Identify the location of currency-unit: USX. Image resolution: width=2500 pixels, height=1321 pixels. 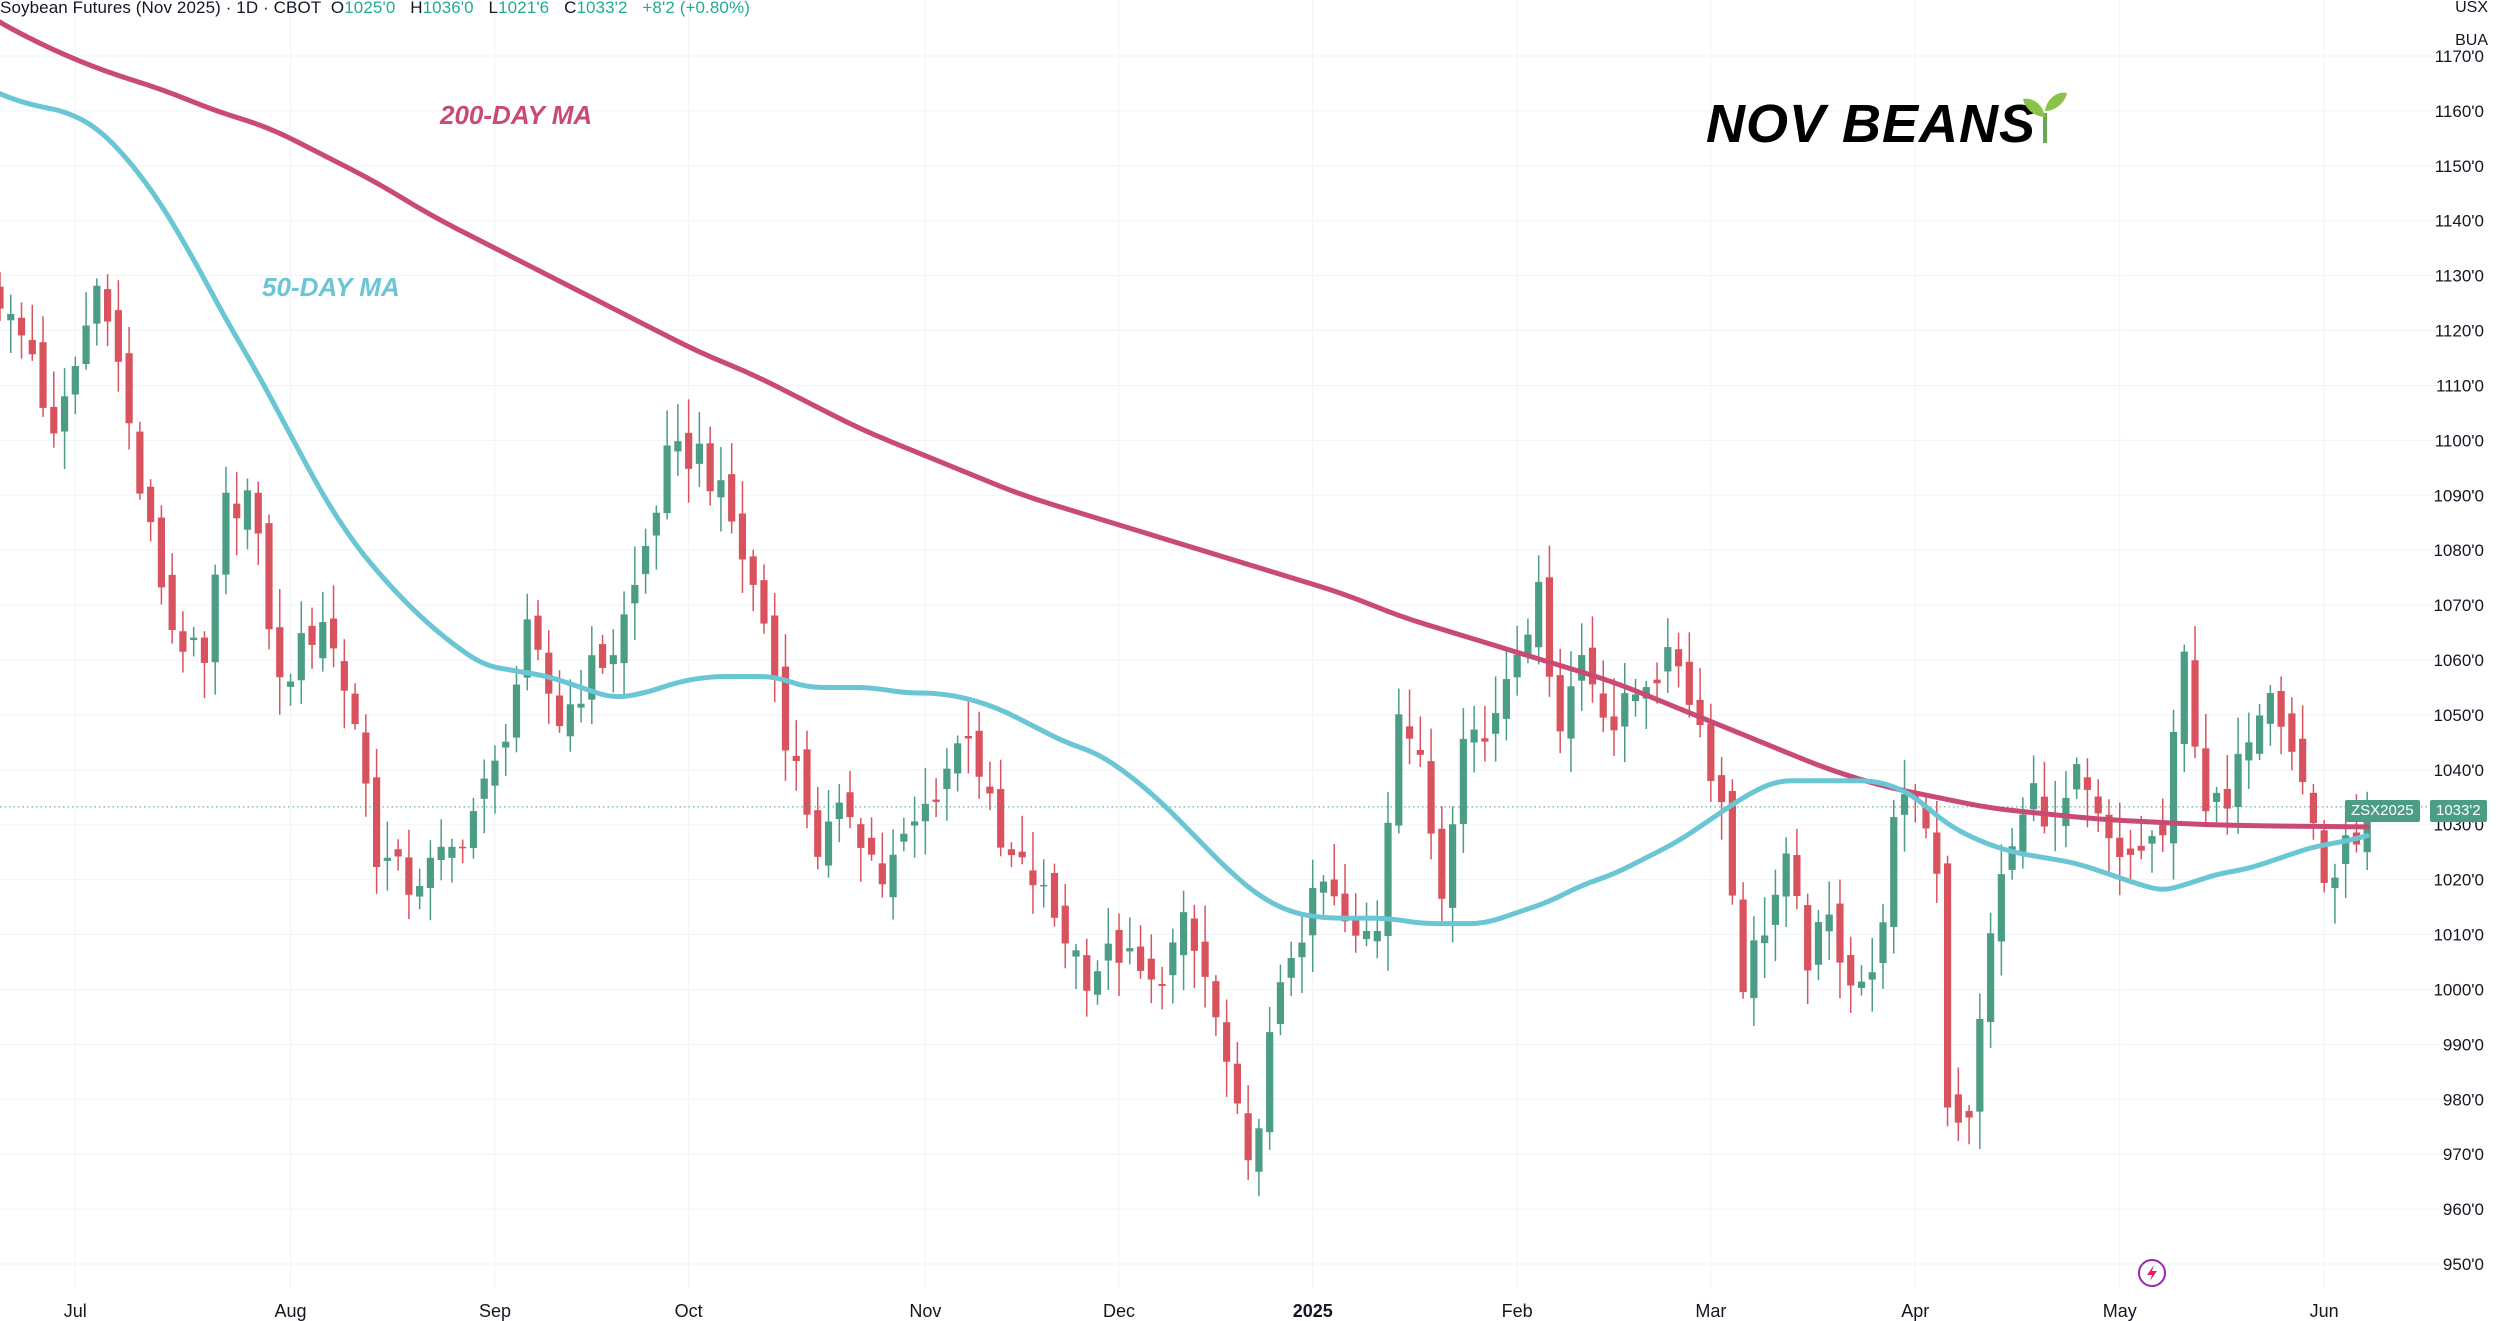
(2471, 8).